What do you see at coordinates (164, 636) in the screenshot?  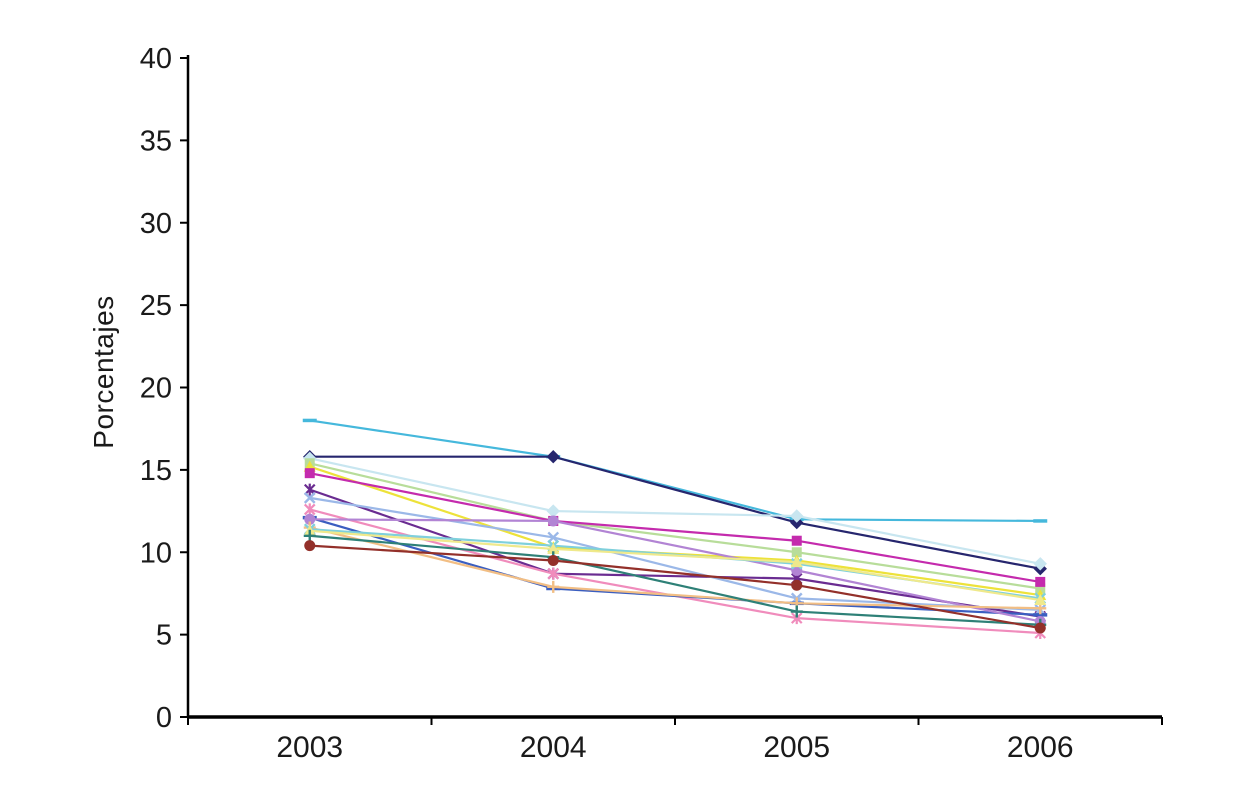 I see `y-tick-label-5: 5` at bounding box center [164, 636].